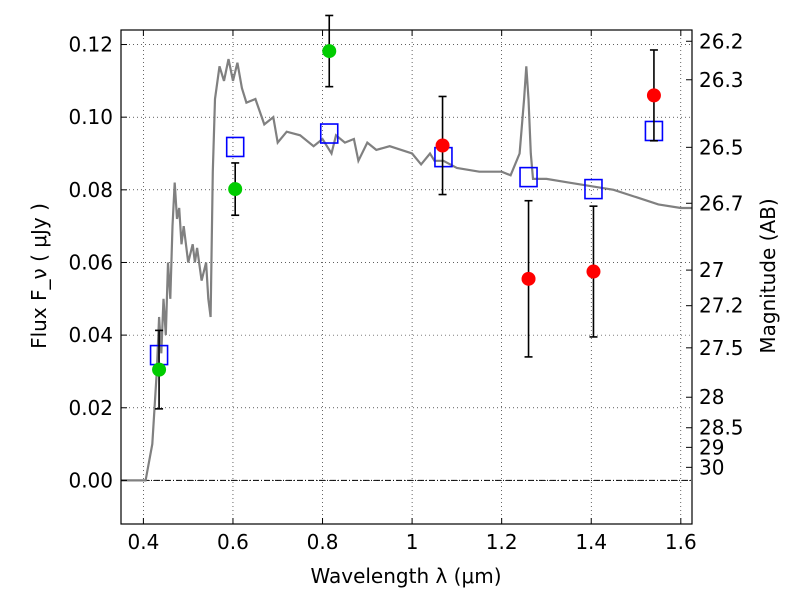  Describe the element at coordinates (721, 348) in the screenshot. I see `mag-tick-label: 27.5` at that location.